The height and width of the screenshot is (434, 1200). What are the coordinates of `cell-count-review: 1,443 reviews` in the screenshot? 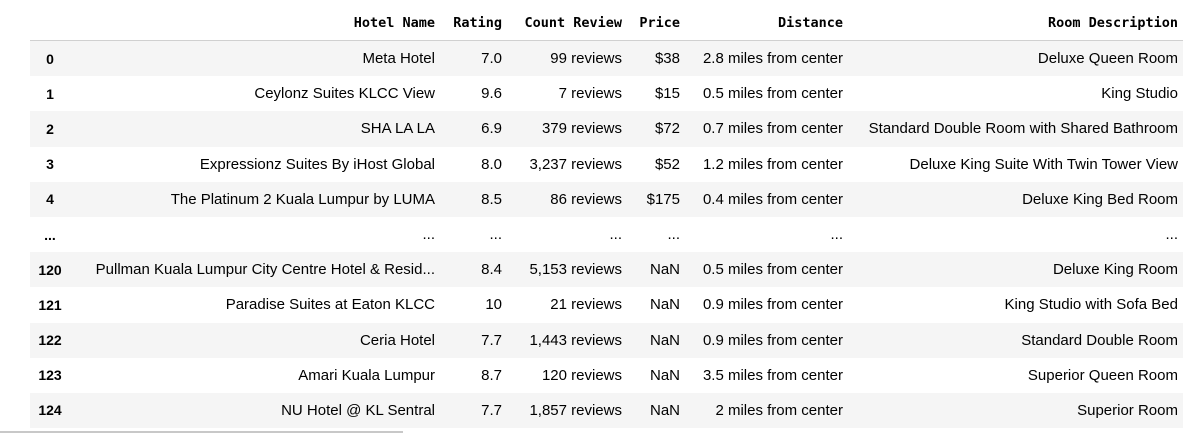 It's located at (575, 340).